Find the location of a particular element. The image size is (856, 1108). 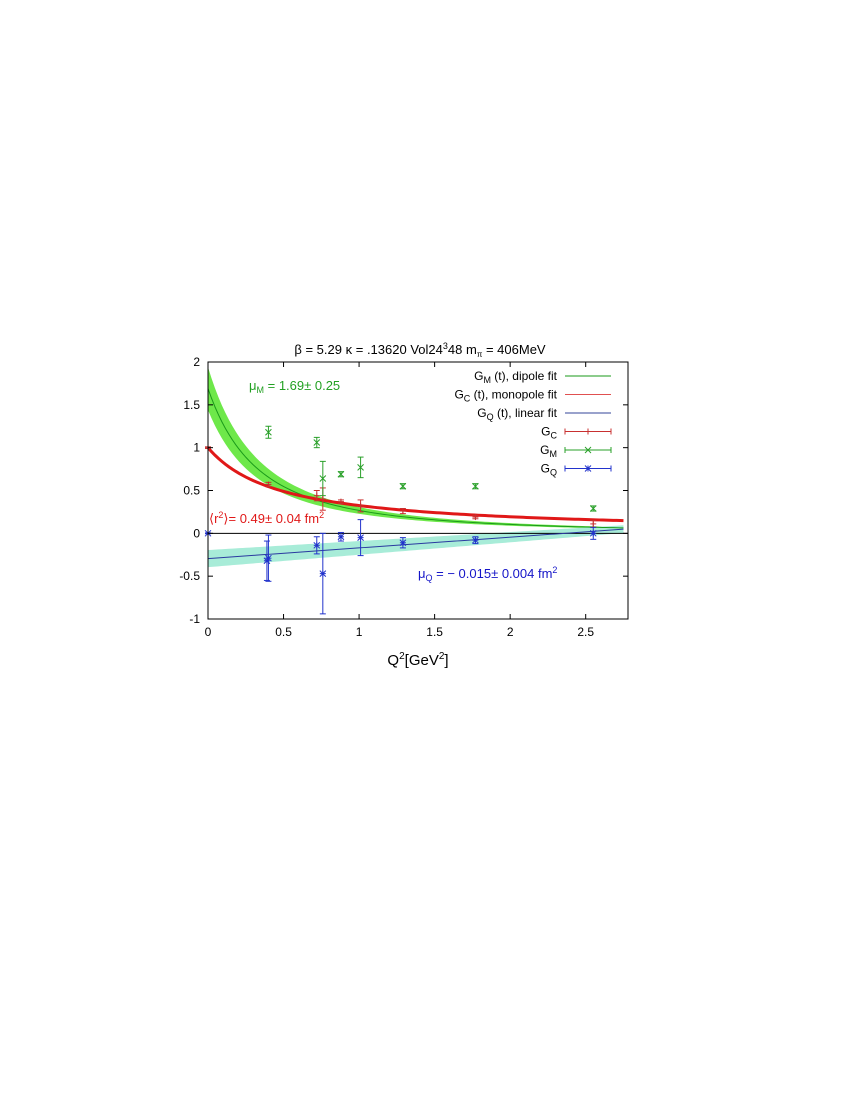

legend-label: GQ is located at coordinates (549, 470).